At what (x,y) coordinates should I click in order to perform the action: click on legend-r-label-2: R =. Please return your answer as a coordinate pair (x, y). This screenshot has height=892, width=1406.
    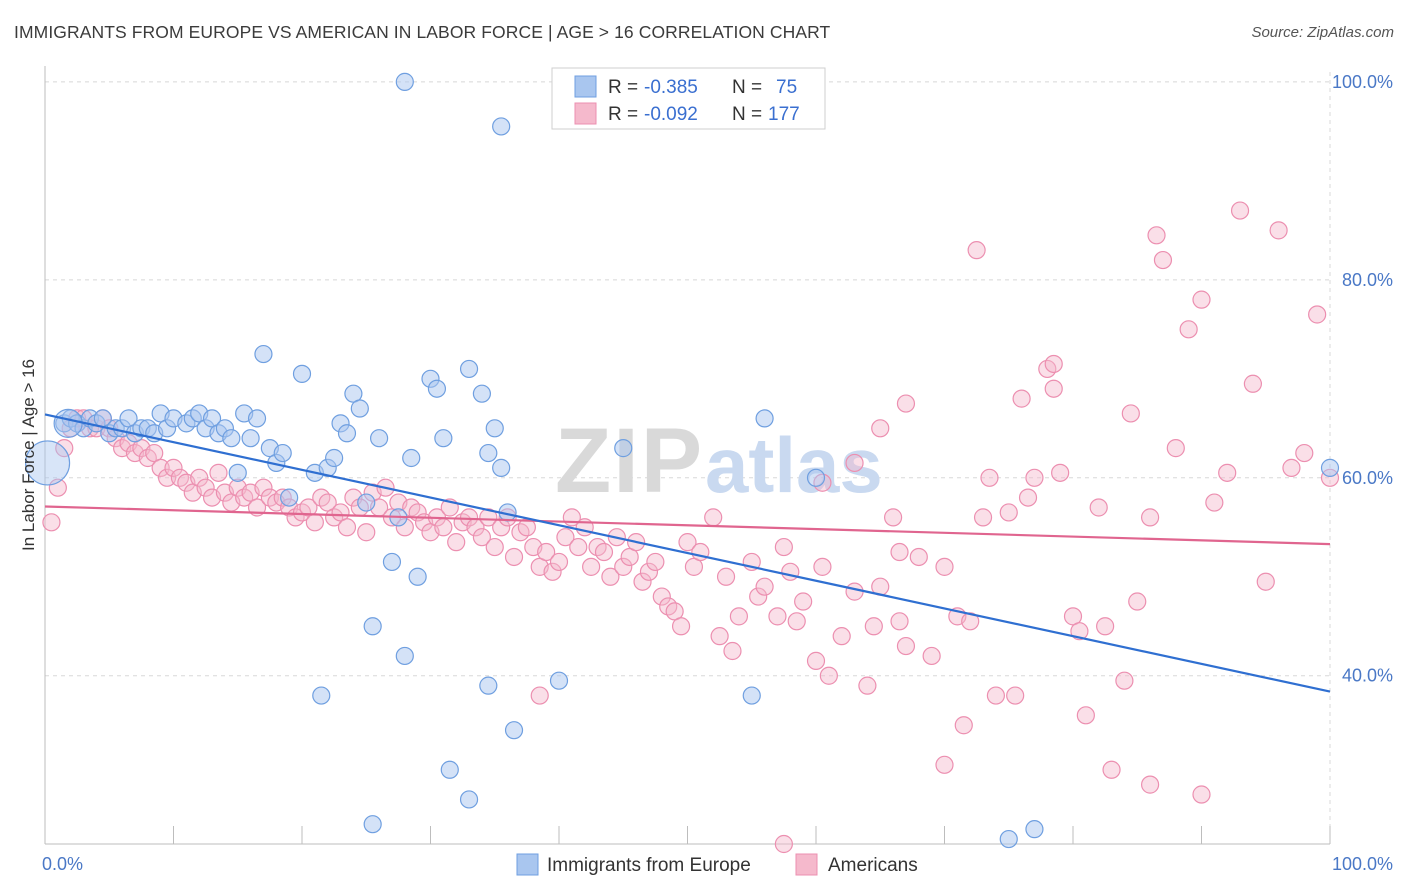
    Looking at the image, I should click on (623, 114).